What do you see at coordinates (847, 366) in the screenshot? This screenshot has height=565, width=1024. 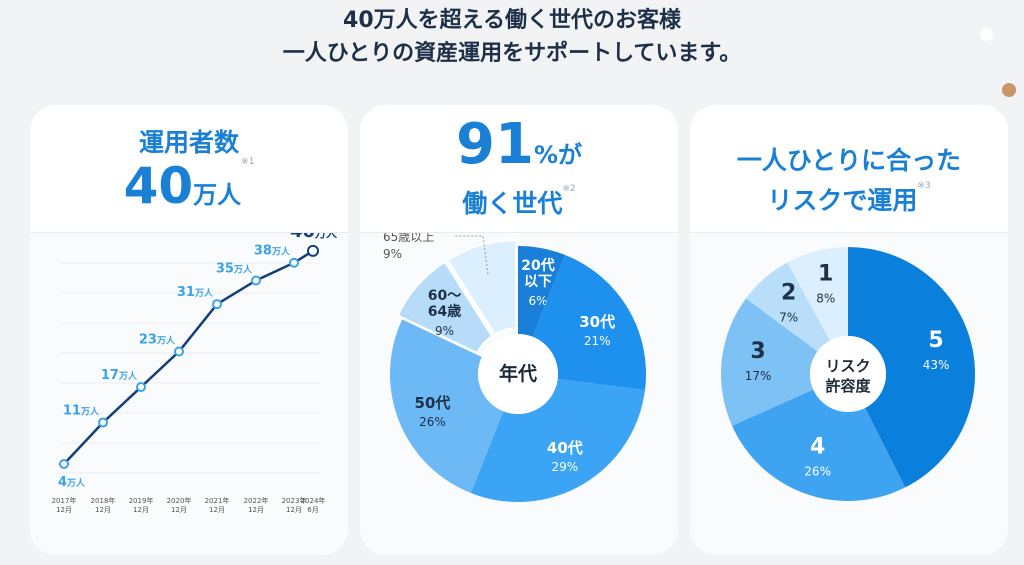 I see `pie-center-label: リスク` at bounding box center [847, 366].